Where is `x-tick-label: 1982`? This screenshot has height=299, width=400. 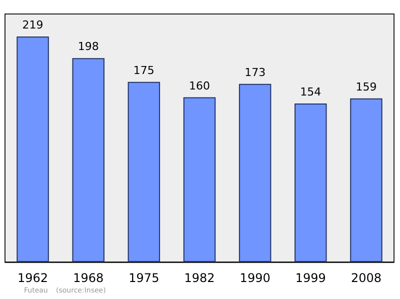 x-tick-label: 1982 is located at coordinates (199, 278).